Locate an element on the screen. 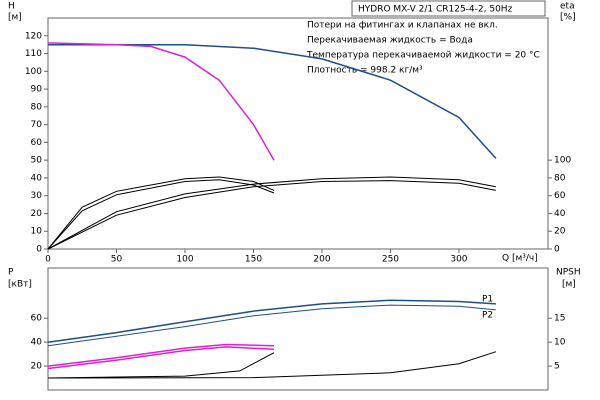  y2-tick-label: 60 is located at coordinates (560, 196).